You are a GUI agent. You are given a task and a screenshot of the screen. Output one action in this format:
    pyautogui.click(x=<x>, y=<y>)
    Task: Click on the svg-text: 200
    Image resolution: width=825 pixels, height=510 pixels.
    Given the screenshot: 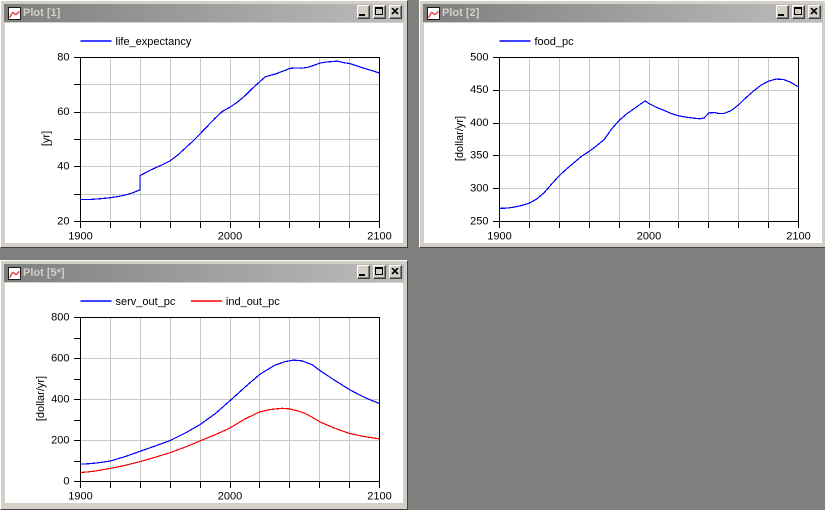 What is the action you would take?
    pyautogui.click(x=60, y=440)
    